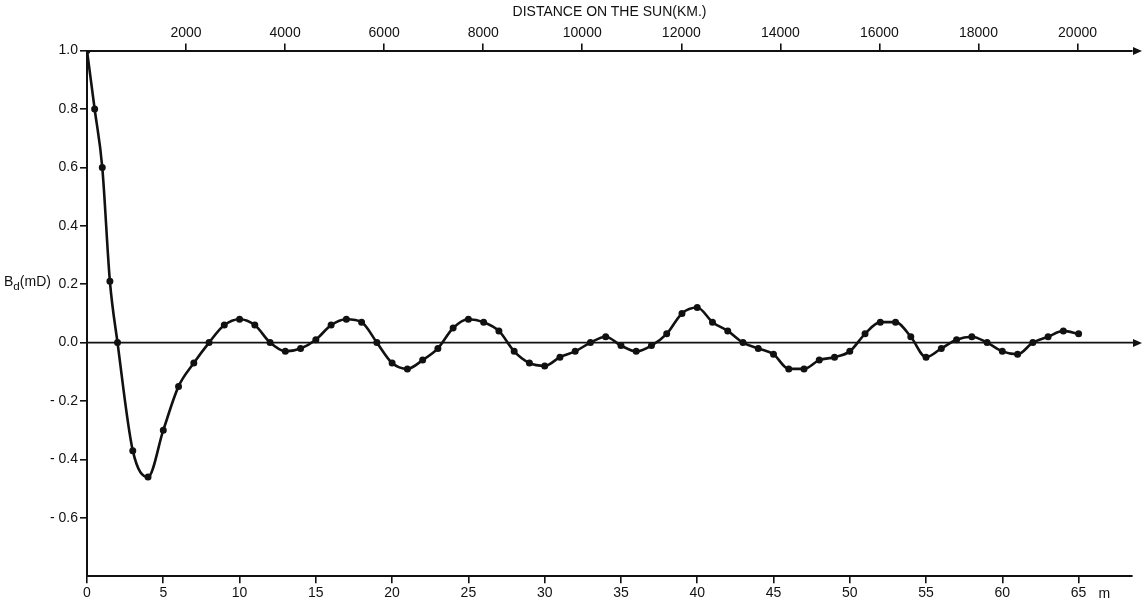 The image size is (1142, 608). What do you see at coordinates (384, 32) in the screenshot?
I see `x2-tick-label: 6000` at bounding box center [384, 32].